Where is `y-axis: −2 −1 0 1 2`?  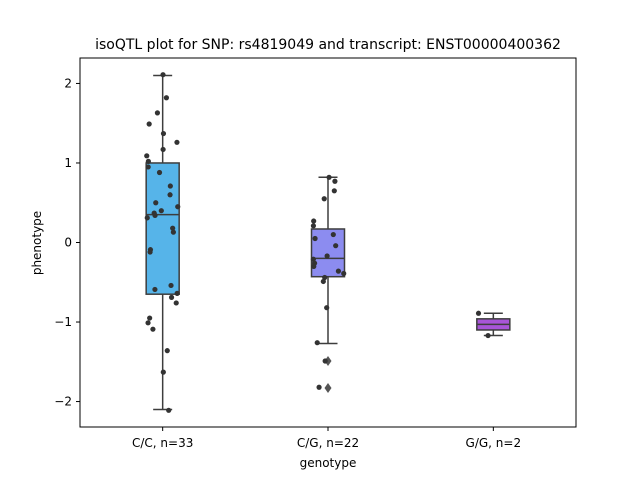
y-axis: −2 −1 0 1 2 is located at coordinates (67, 242).